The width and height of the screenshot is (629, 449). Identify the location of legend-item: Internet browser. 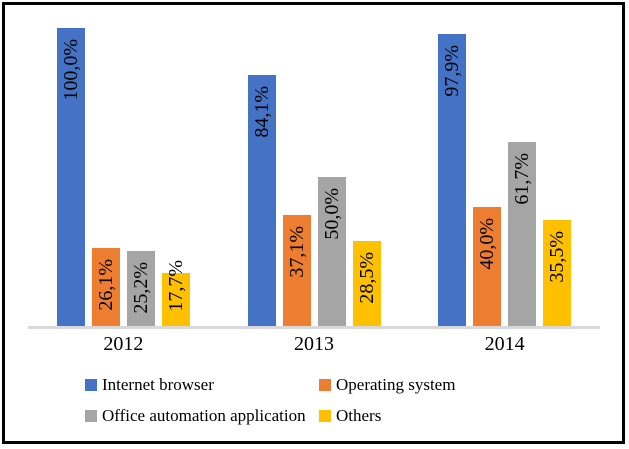
(202, 385).